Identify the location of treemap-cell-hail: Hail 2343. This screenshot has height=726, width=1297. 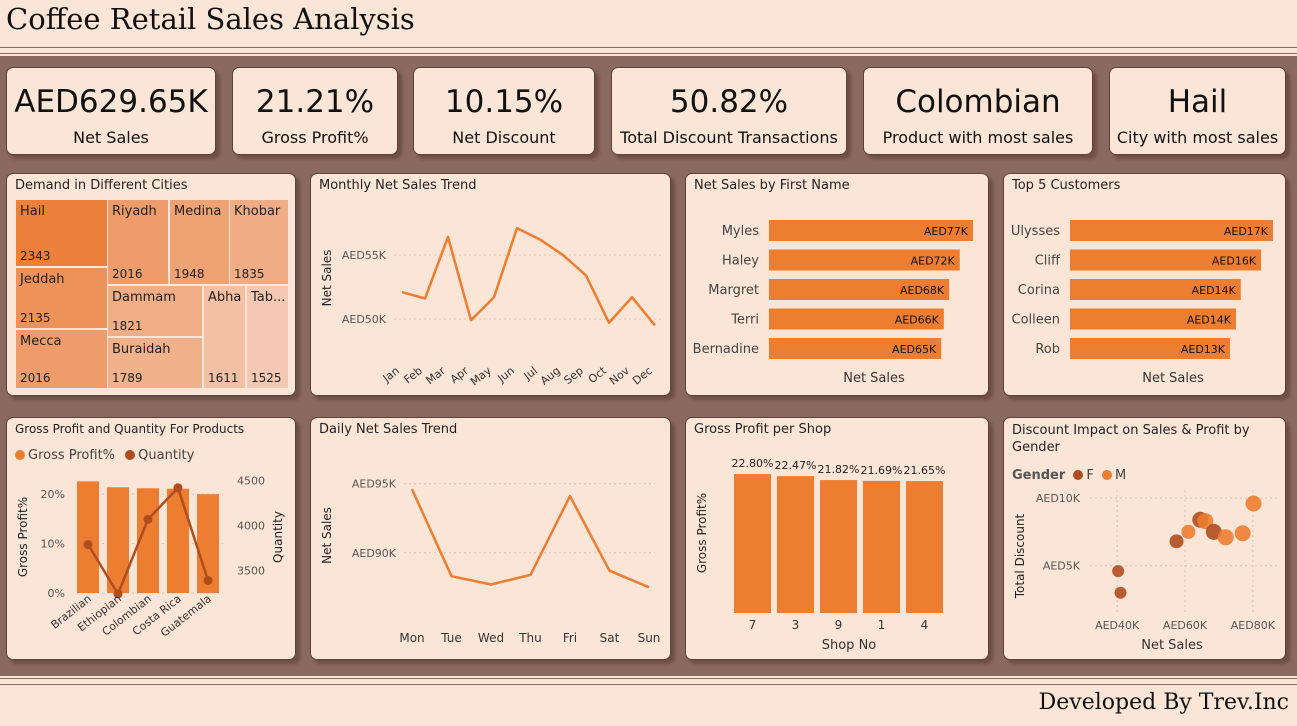
(65, 233).